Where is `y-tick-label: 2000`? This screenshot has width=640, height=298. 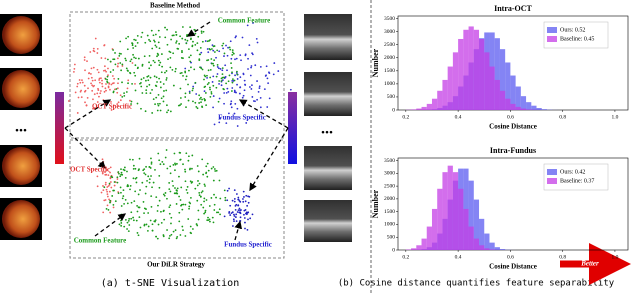 y-tick-label: 2000 is located at coordinates (389, 199).